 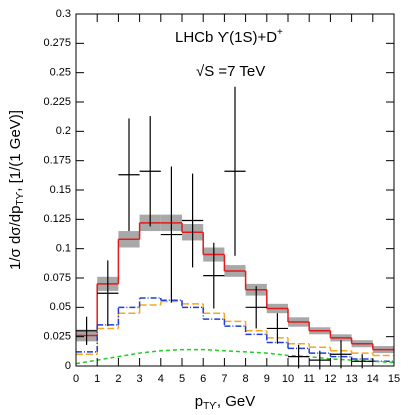 I want to click on x-tick-label: 15, so click(x=394, y=379).